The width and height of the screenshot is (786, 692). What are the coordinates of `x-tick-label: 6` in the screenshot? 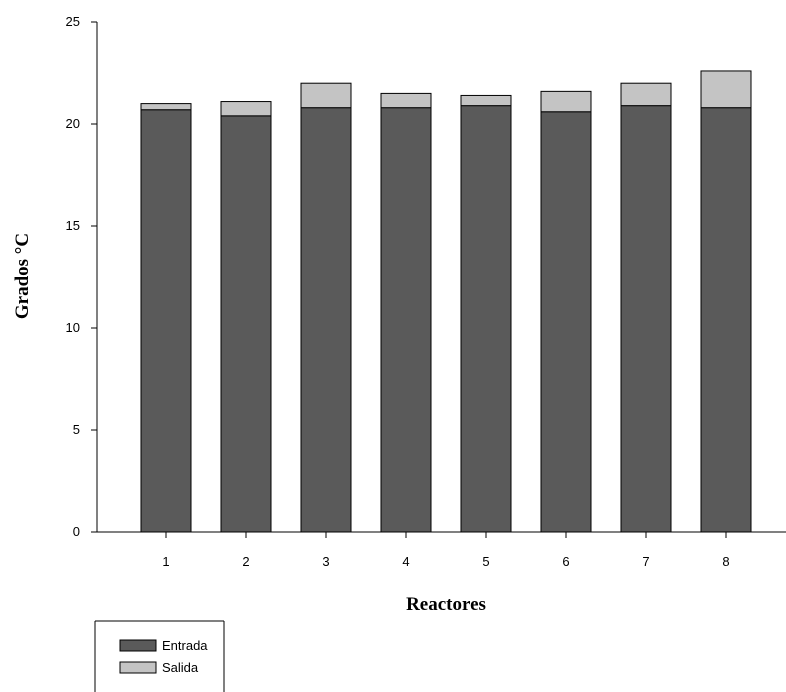 It's located at (565, 561).